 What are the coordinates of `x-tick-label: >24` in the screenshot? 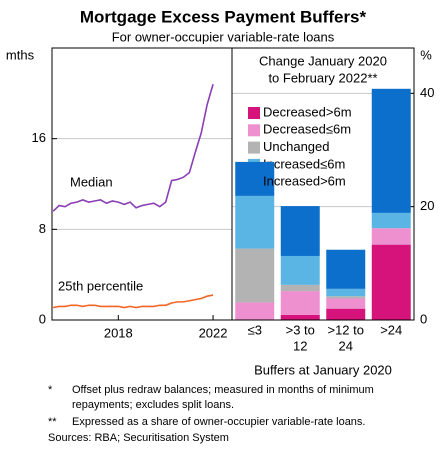 It's located at (391, 329).